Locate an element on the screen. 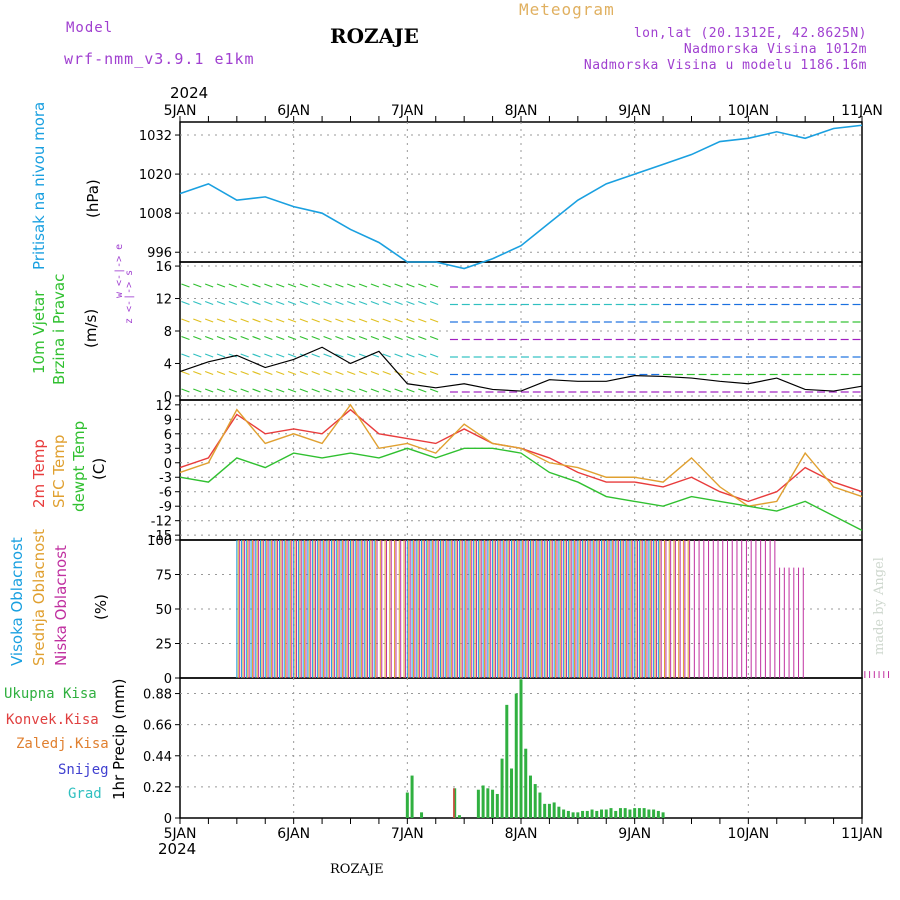 This screenshot has width=900, height=900. cloud-ytick-label: 75 is located at coordinates (163, 576).